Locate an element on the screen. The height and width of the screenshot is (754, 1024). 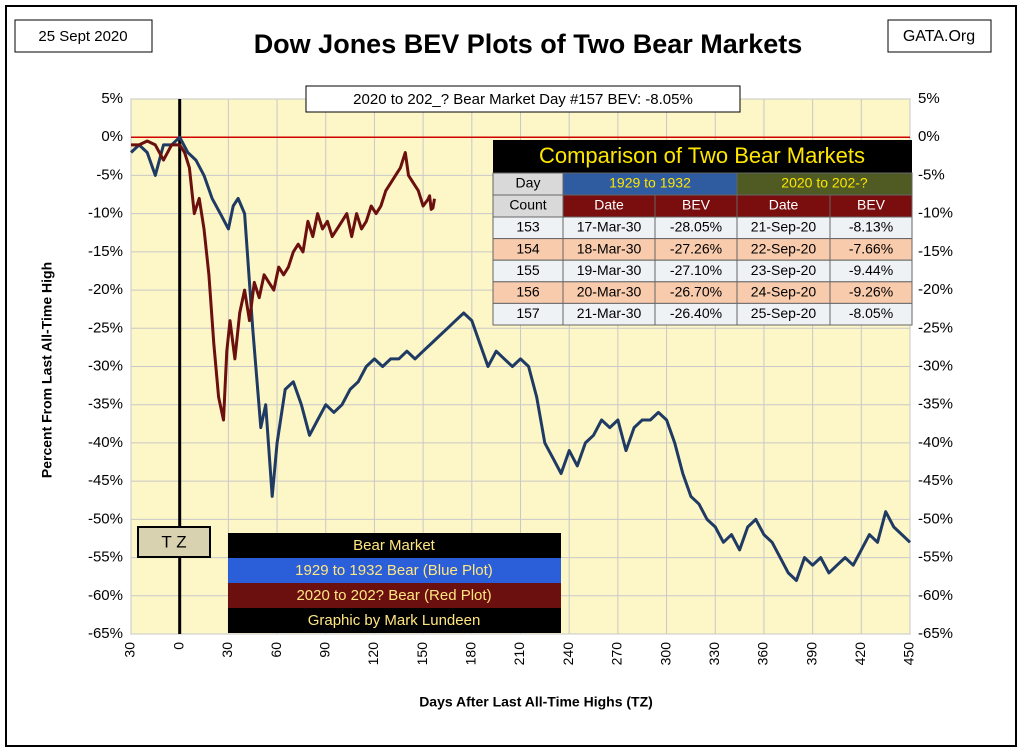
y-tick-label: -30% is located at coordinates (105, 365).